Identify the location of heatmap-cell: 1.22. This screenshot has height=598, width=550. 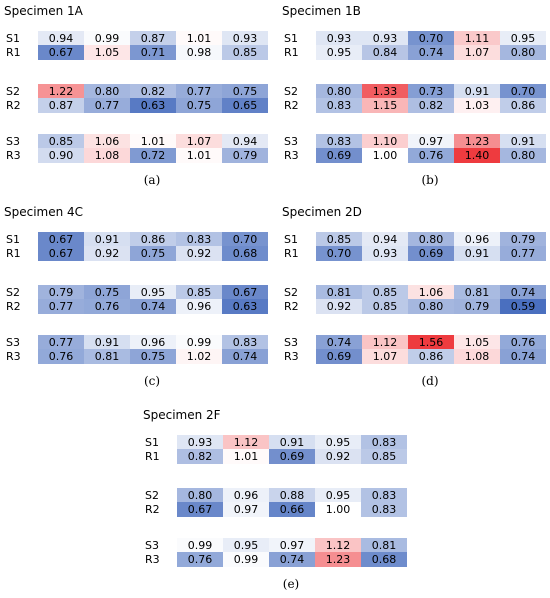
(61, 91).